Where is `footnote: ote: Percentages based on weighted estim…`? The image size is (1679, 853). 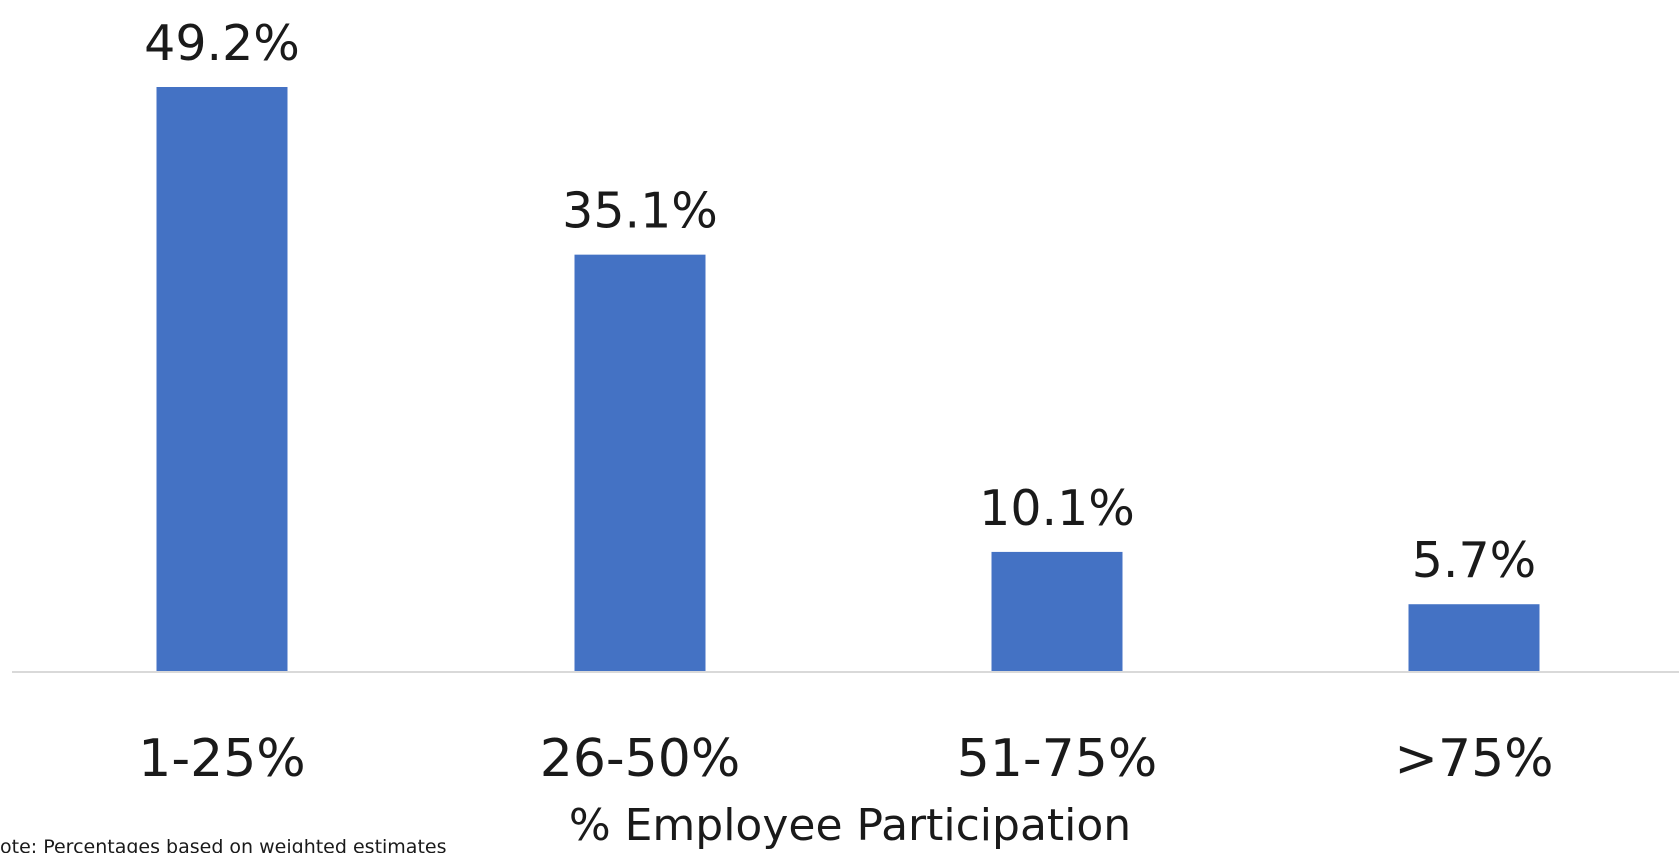
footnote: ote: Percentages based on weighted estim… is located at coordinates (223, 844).